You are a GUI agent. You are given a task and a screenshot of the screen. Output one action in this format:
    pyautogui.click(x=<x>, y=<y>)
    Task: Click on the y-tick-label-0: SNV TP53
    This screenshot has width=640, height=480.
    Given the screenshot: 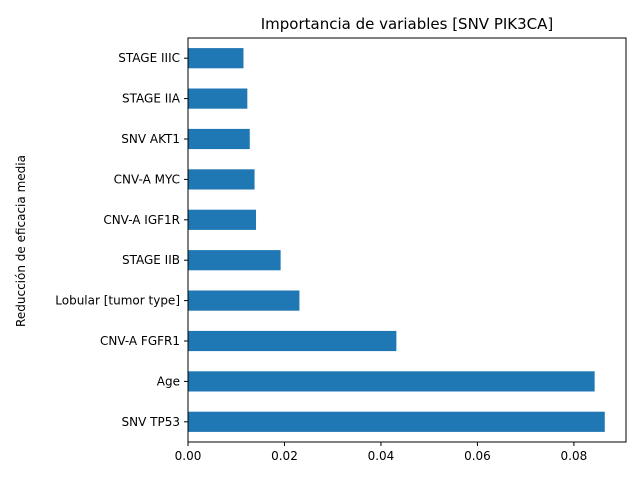 What is the action you would take?
    pyautogui.click(x=151, y=422)
    